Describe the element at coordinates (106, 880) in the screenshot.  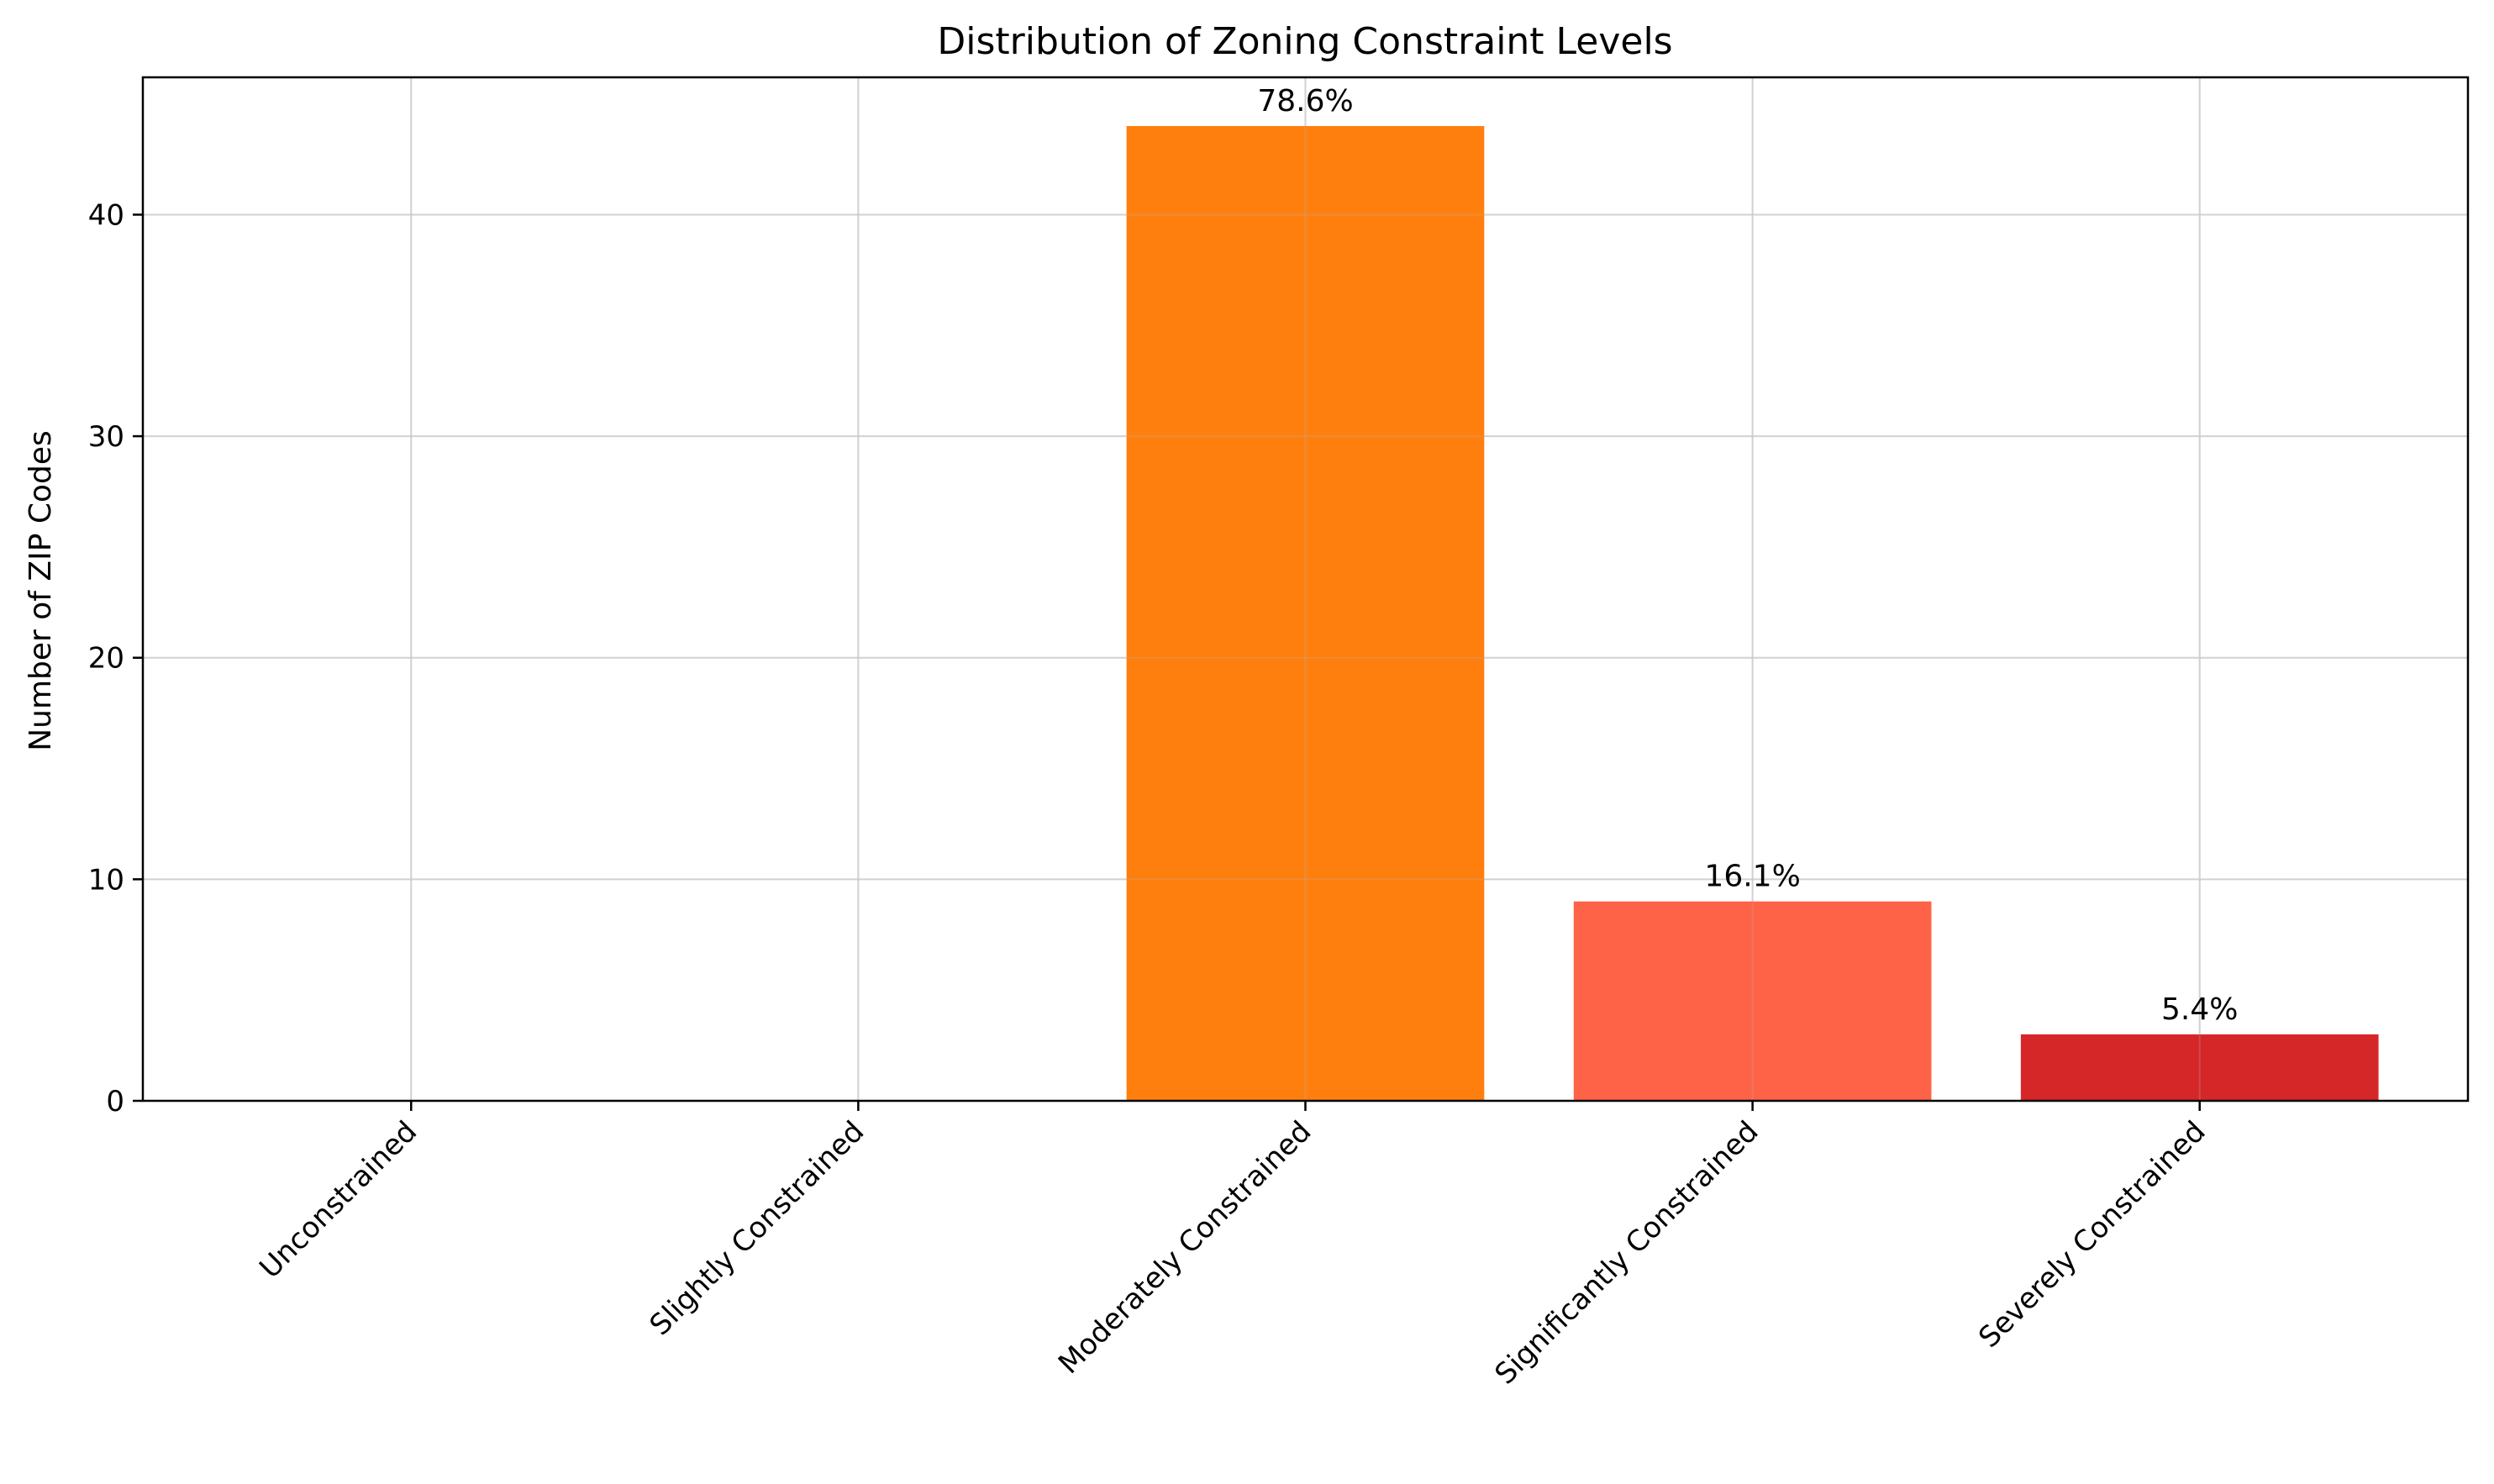
I see `y-tick-label: 10` at that location.